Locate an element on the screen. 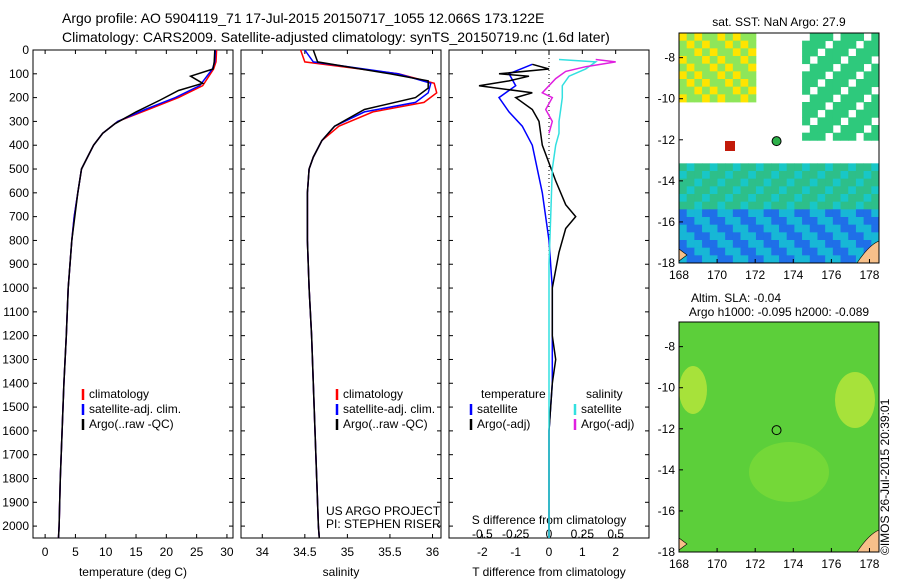 This screenshot has width=900, height=580. depth-tick-label: 300 is located at coordinates (19, 121).